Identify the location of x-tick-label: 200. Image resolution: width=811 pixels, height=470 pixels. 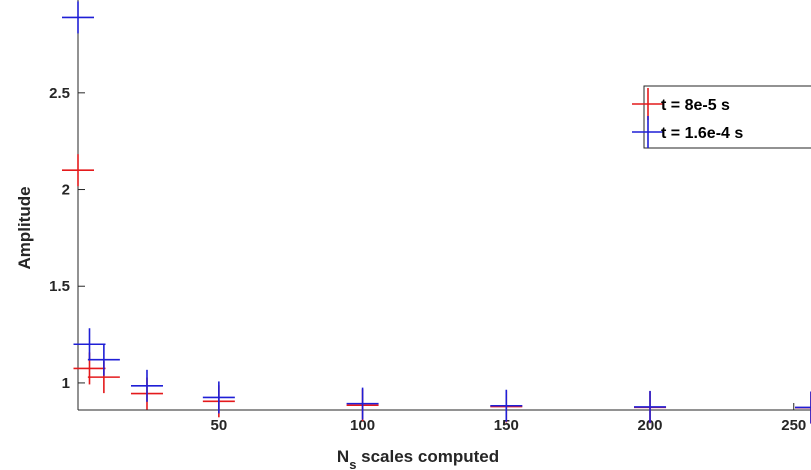
(650, 425).